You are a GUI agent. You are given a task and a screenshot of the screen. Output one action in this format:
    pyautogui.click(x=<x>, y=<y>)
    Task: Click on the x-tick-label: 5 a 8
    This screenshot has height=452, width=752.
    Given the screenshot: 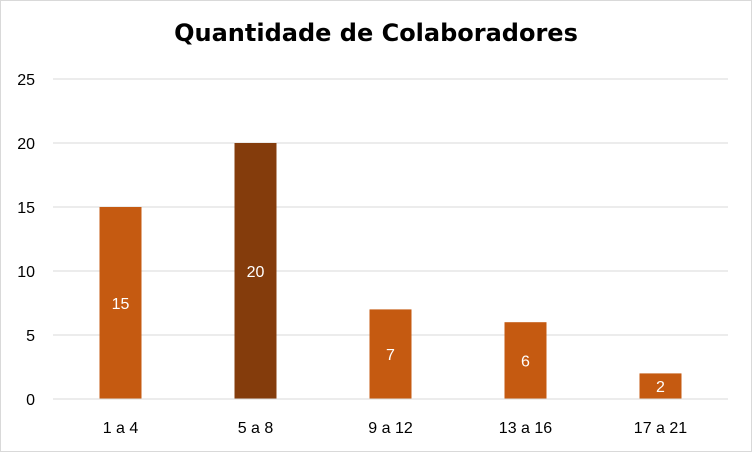 What is the action you would take?
    pyautogui.click(x=256, y=428)
    